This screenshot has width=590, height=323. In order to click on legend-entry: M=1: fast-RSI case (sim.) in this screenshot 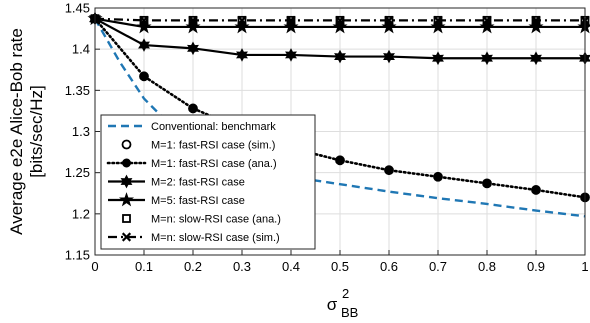, I will do `click(198, 145)`.